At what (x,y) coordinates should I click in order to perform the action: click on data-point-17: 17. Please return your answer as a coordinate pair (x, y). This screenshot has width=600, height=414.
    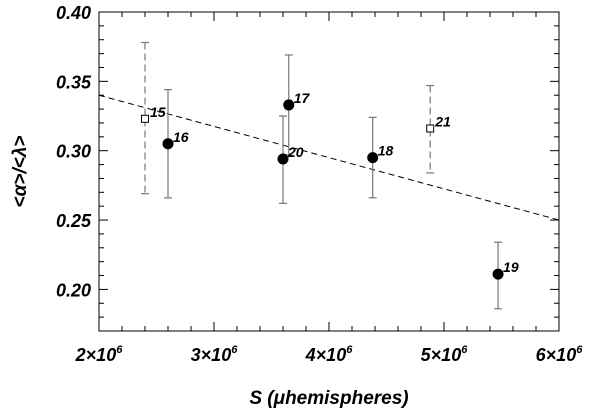
    Looking at the image, I should click on (297, 105).